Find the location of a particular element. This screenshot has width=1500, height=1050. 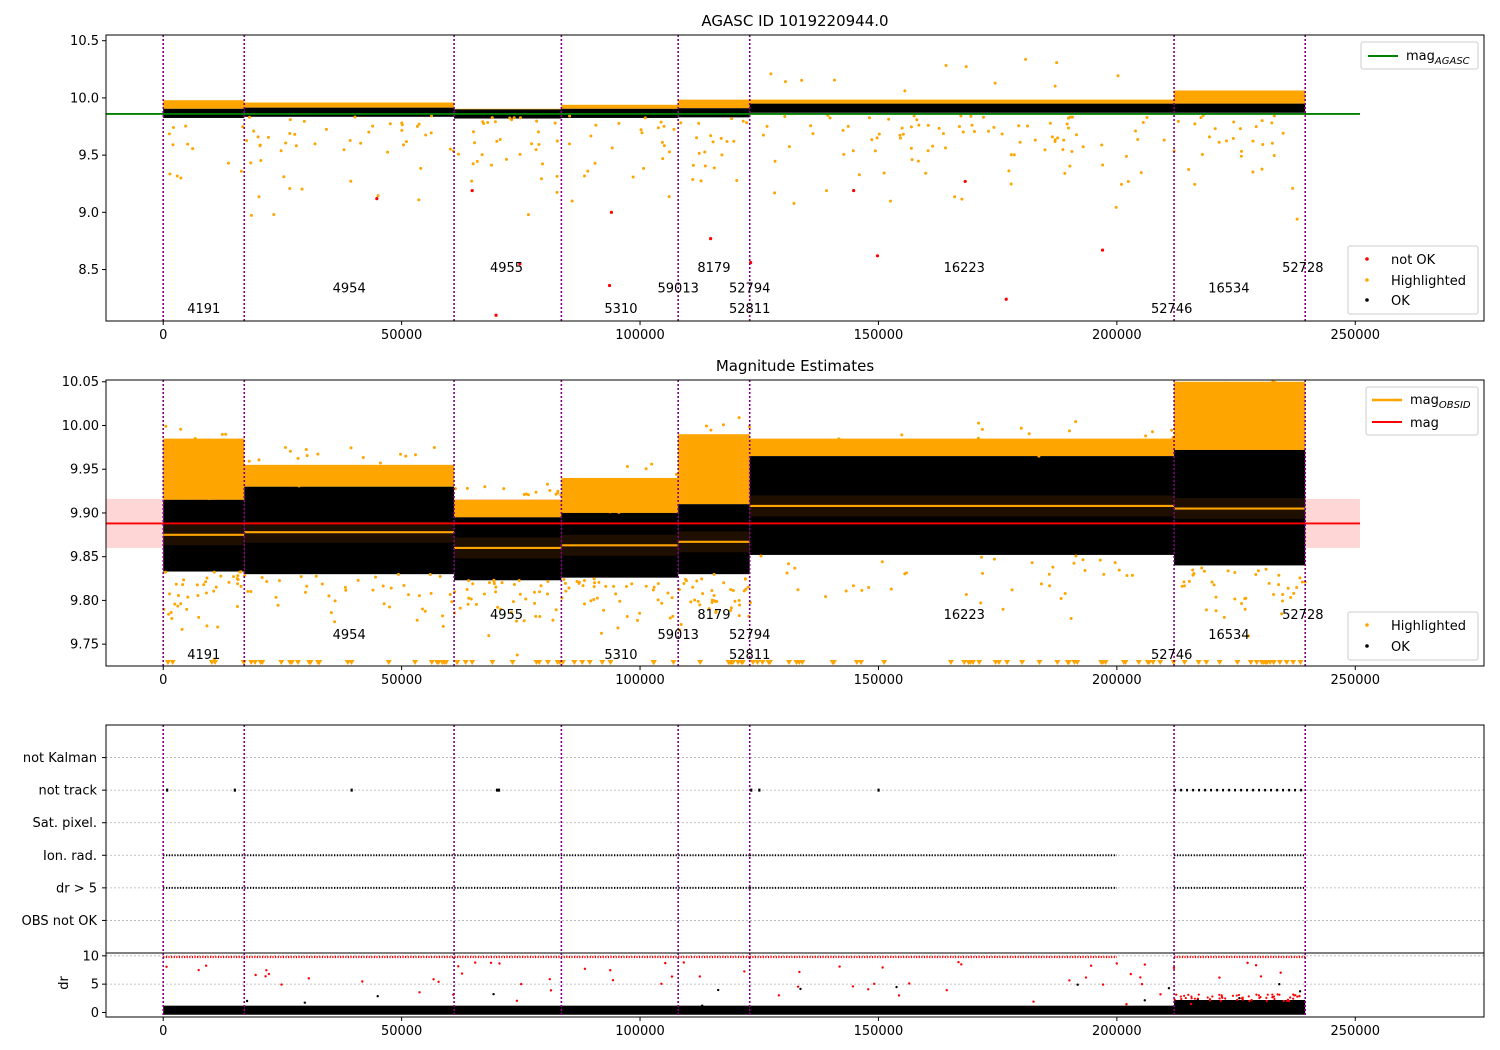

legend-mag-obsid-name: mag is located at coordinates (1424, 400).